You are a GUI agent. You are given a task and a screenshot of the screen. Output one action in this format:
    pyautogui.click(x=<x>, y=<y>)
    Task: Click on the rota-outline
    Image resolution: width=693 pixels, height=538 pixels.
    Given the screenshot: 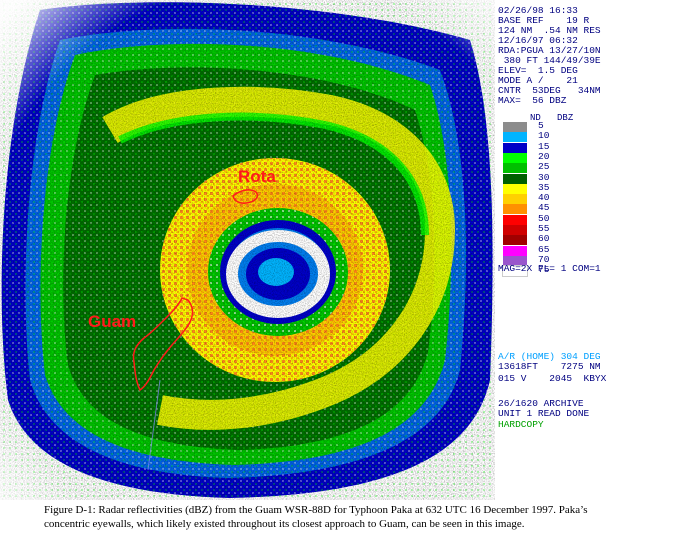 What is the action you would take?
    pyautogui.click(x=245, y=196)
    